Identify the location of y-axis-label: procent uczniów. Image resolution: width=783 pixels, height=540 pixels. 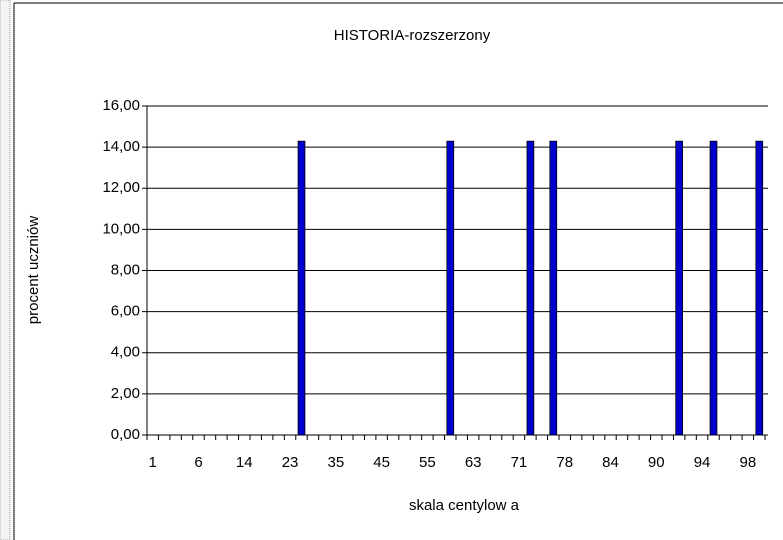
(33, 270).